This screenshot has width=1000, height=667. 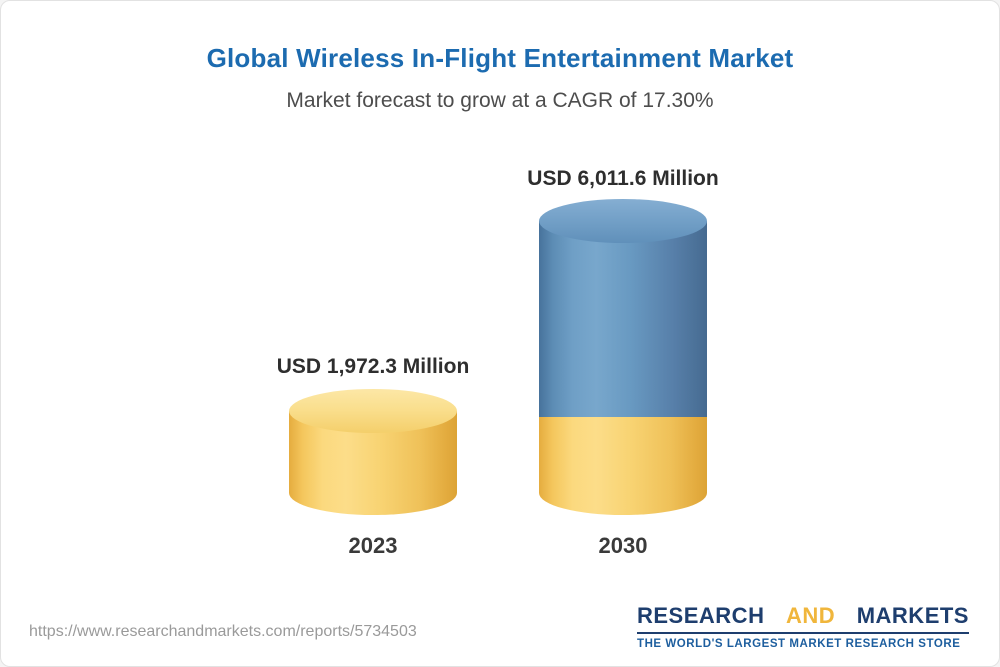 I want to click on logo-word-and: AND, so click(x=811, y=615).